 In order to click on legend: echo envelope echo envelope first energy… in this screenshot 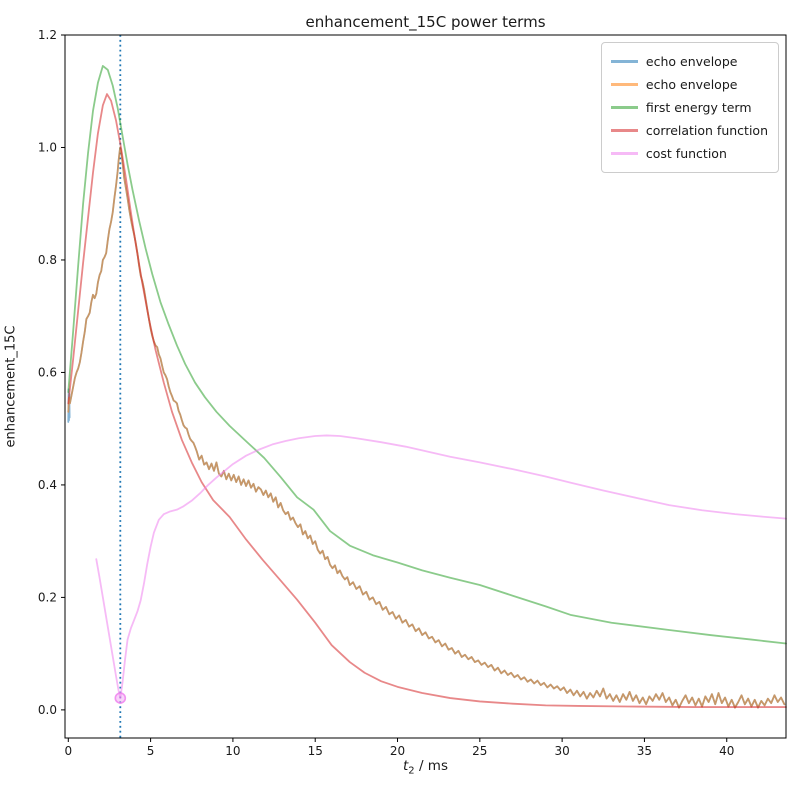, I will do `click(689, 107)`.